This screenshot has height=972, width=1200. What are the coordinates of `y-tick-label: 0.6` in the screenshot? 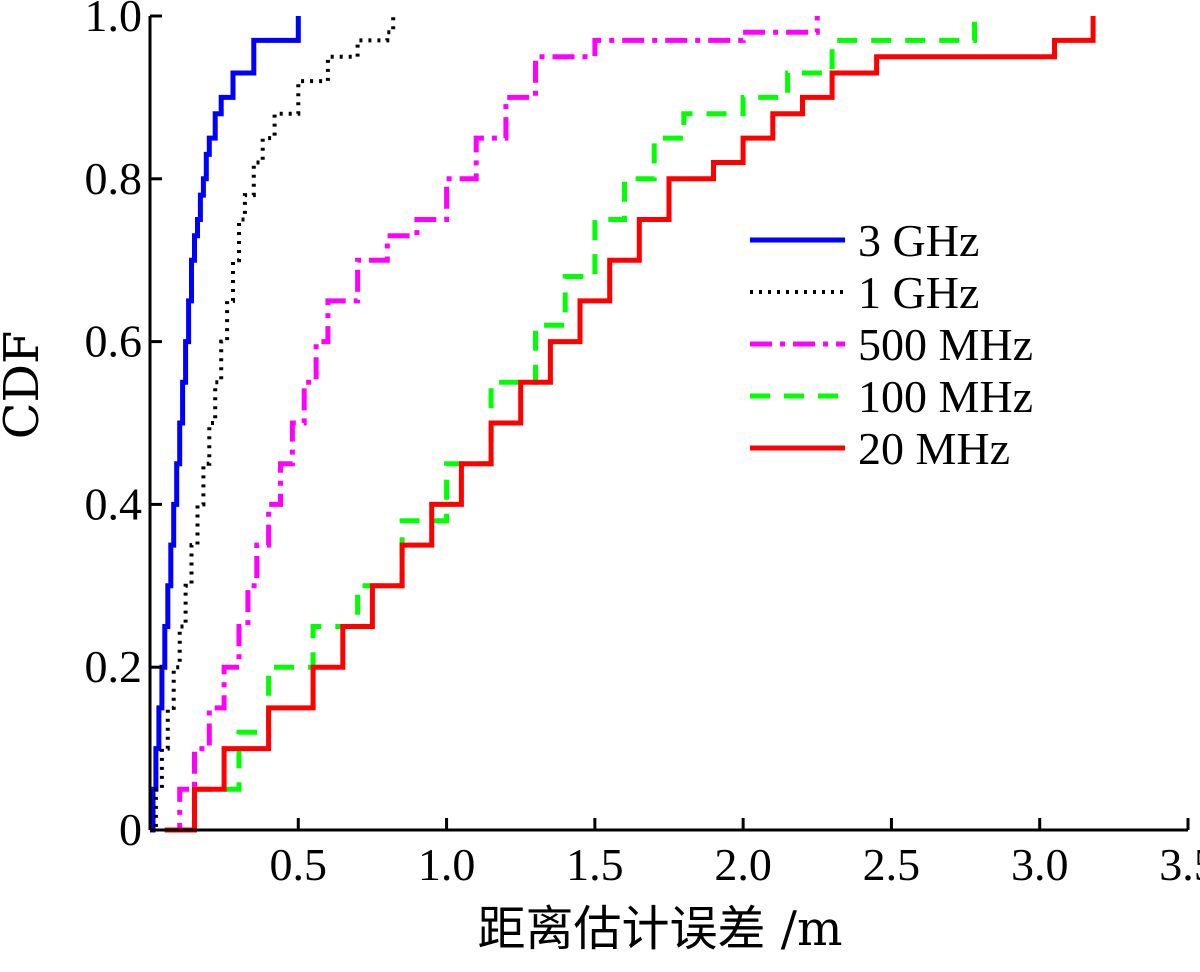 It's located at (114, 341).